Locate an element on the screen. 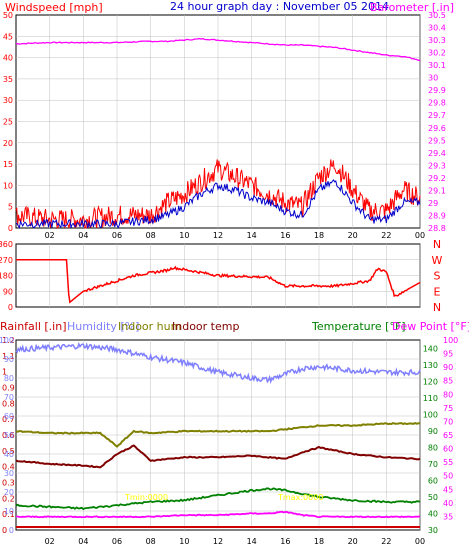 This screenshot has width=469, height=555. dewpoint-tick-label: 90 is located at coordinates (448, 367).